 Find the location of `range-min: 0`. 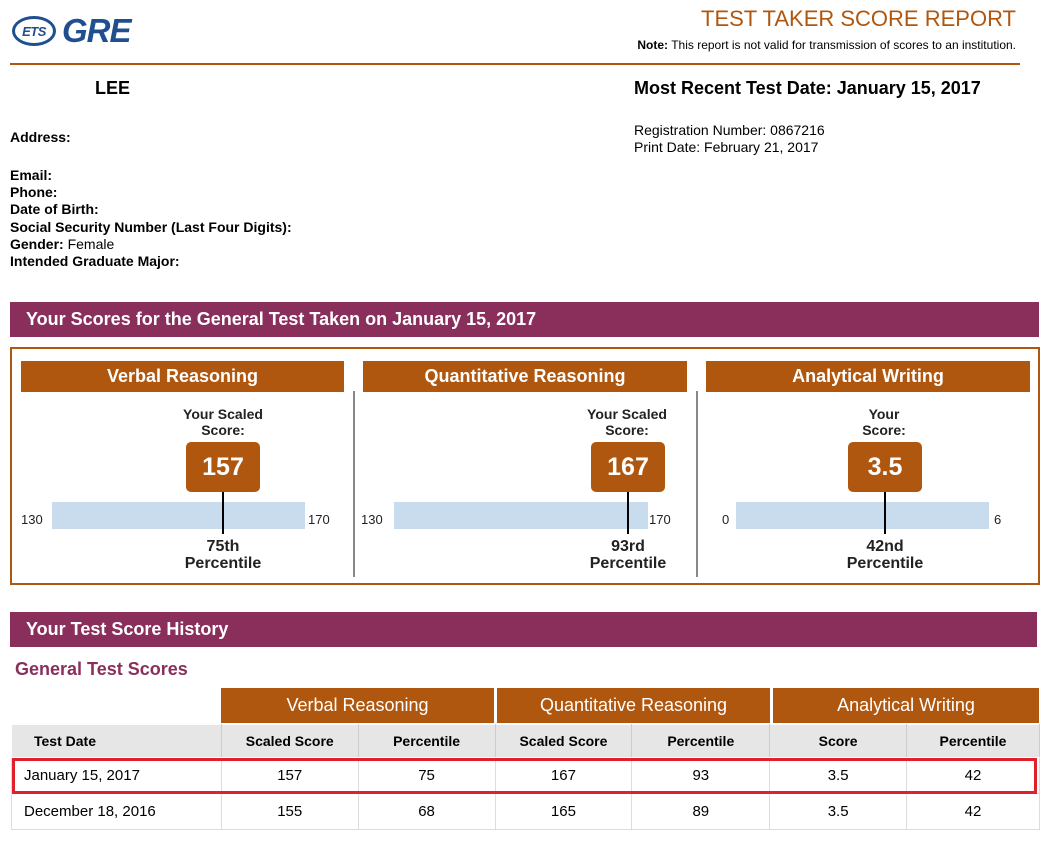

range-min: 0 is located at coordinates (726, 519).